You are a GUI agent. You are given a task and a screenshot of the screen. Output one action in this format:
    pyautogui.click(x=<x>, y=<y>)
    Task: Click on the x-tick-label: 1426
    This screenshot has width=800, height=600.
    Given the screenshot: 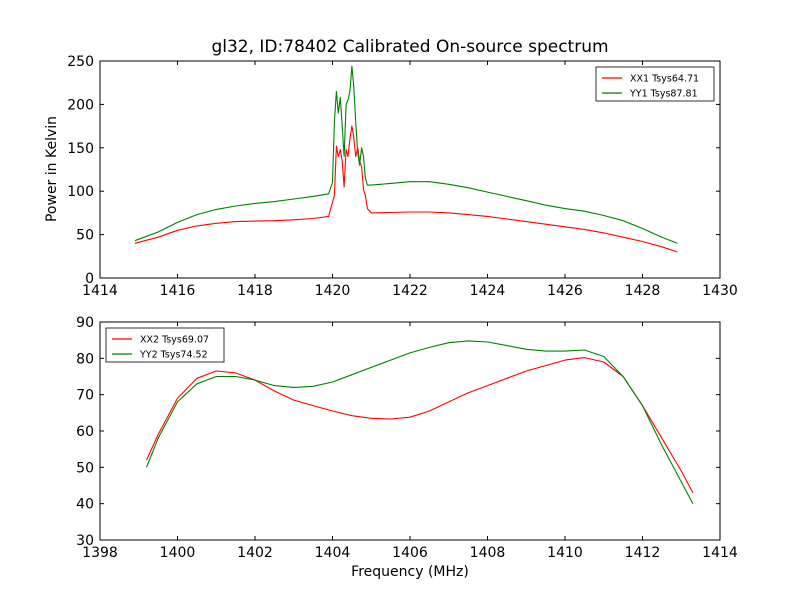 What is the action you would take?
    pyautogui.click(x=565, y=291)
    